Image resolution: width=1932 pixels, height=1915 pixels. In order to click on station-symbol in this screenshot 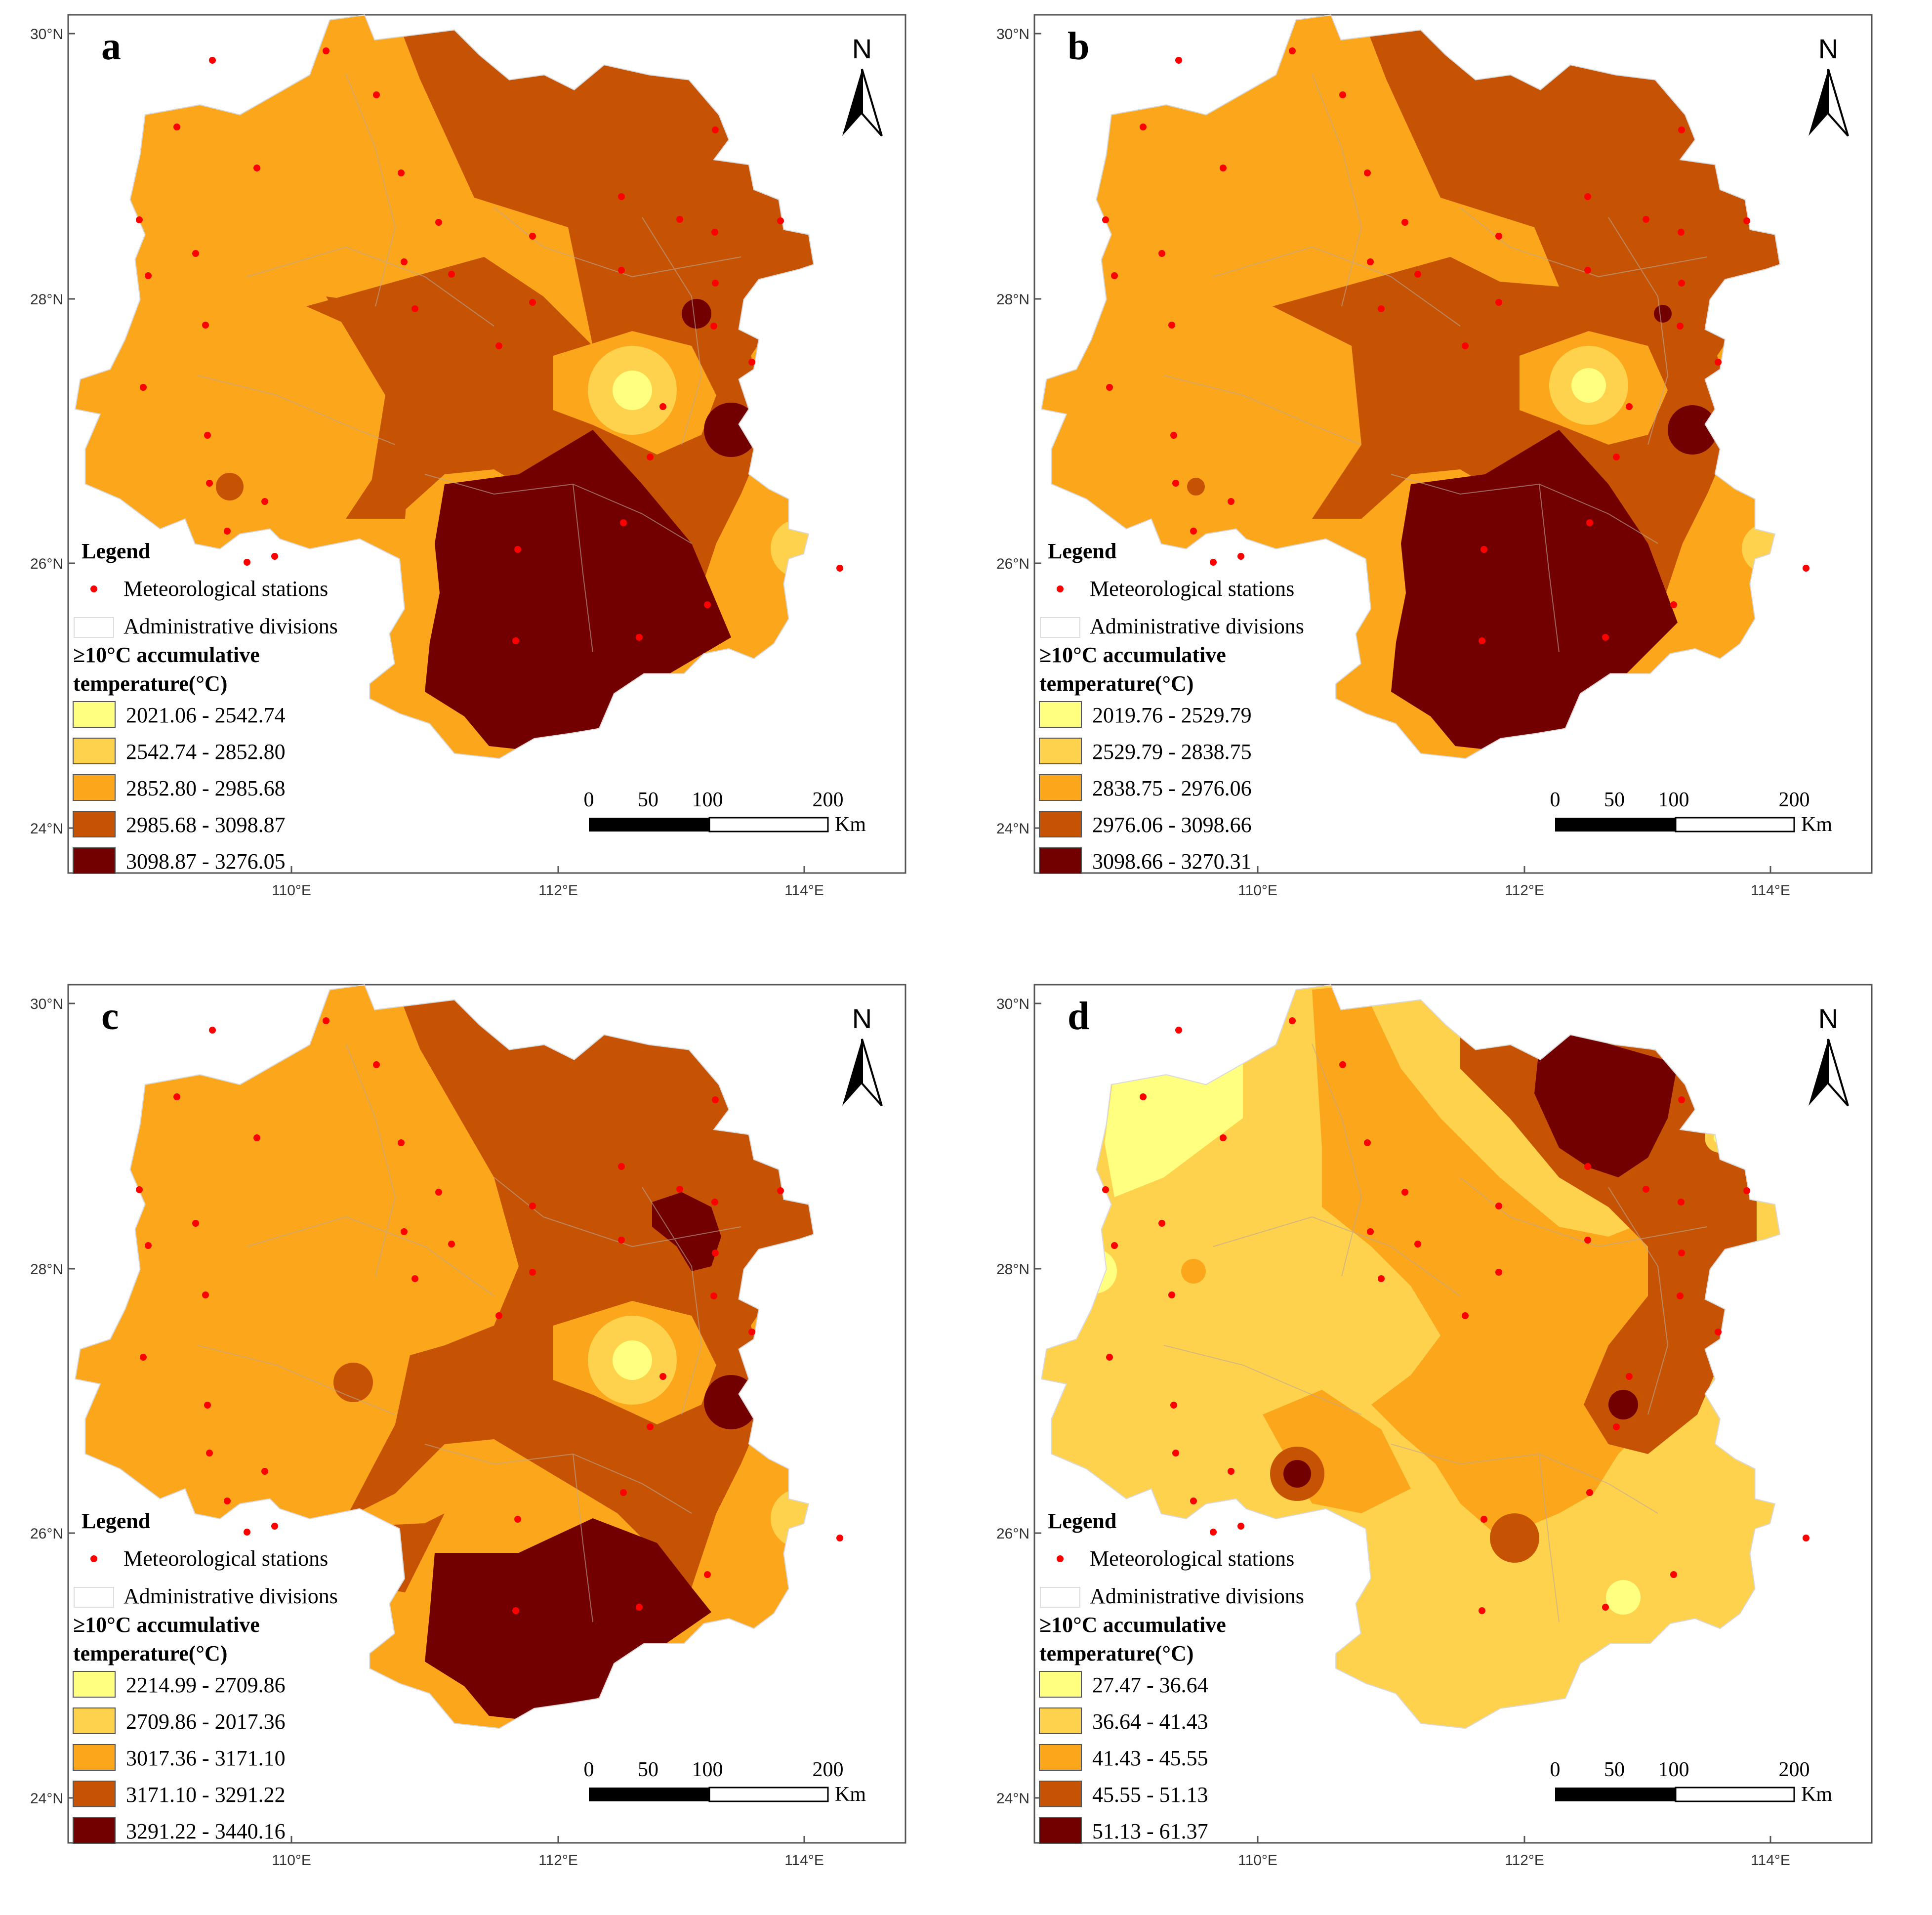, I will do `click(1061, 1558)`.